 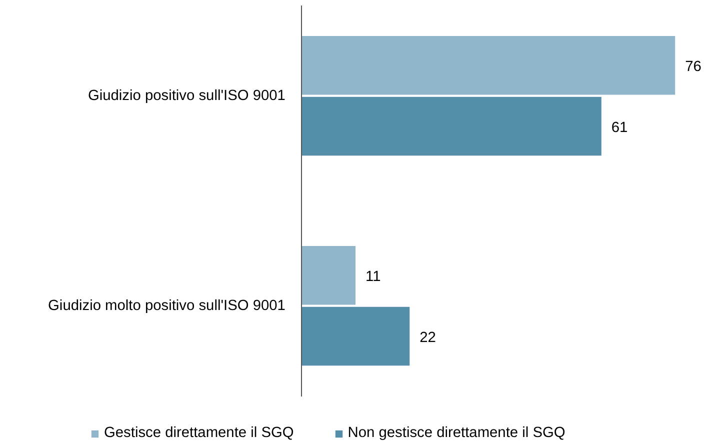 I want to click on y-tick-label: Giudizio positivo sull'ISO 9001, so click(x=187, y=96).